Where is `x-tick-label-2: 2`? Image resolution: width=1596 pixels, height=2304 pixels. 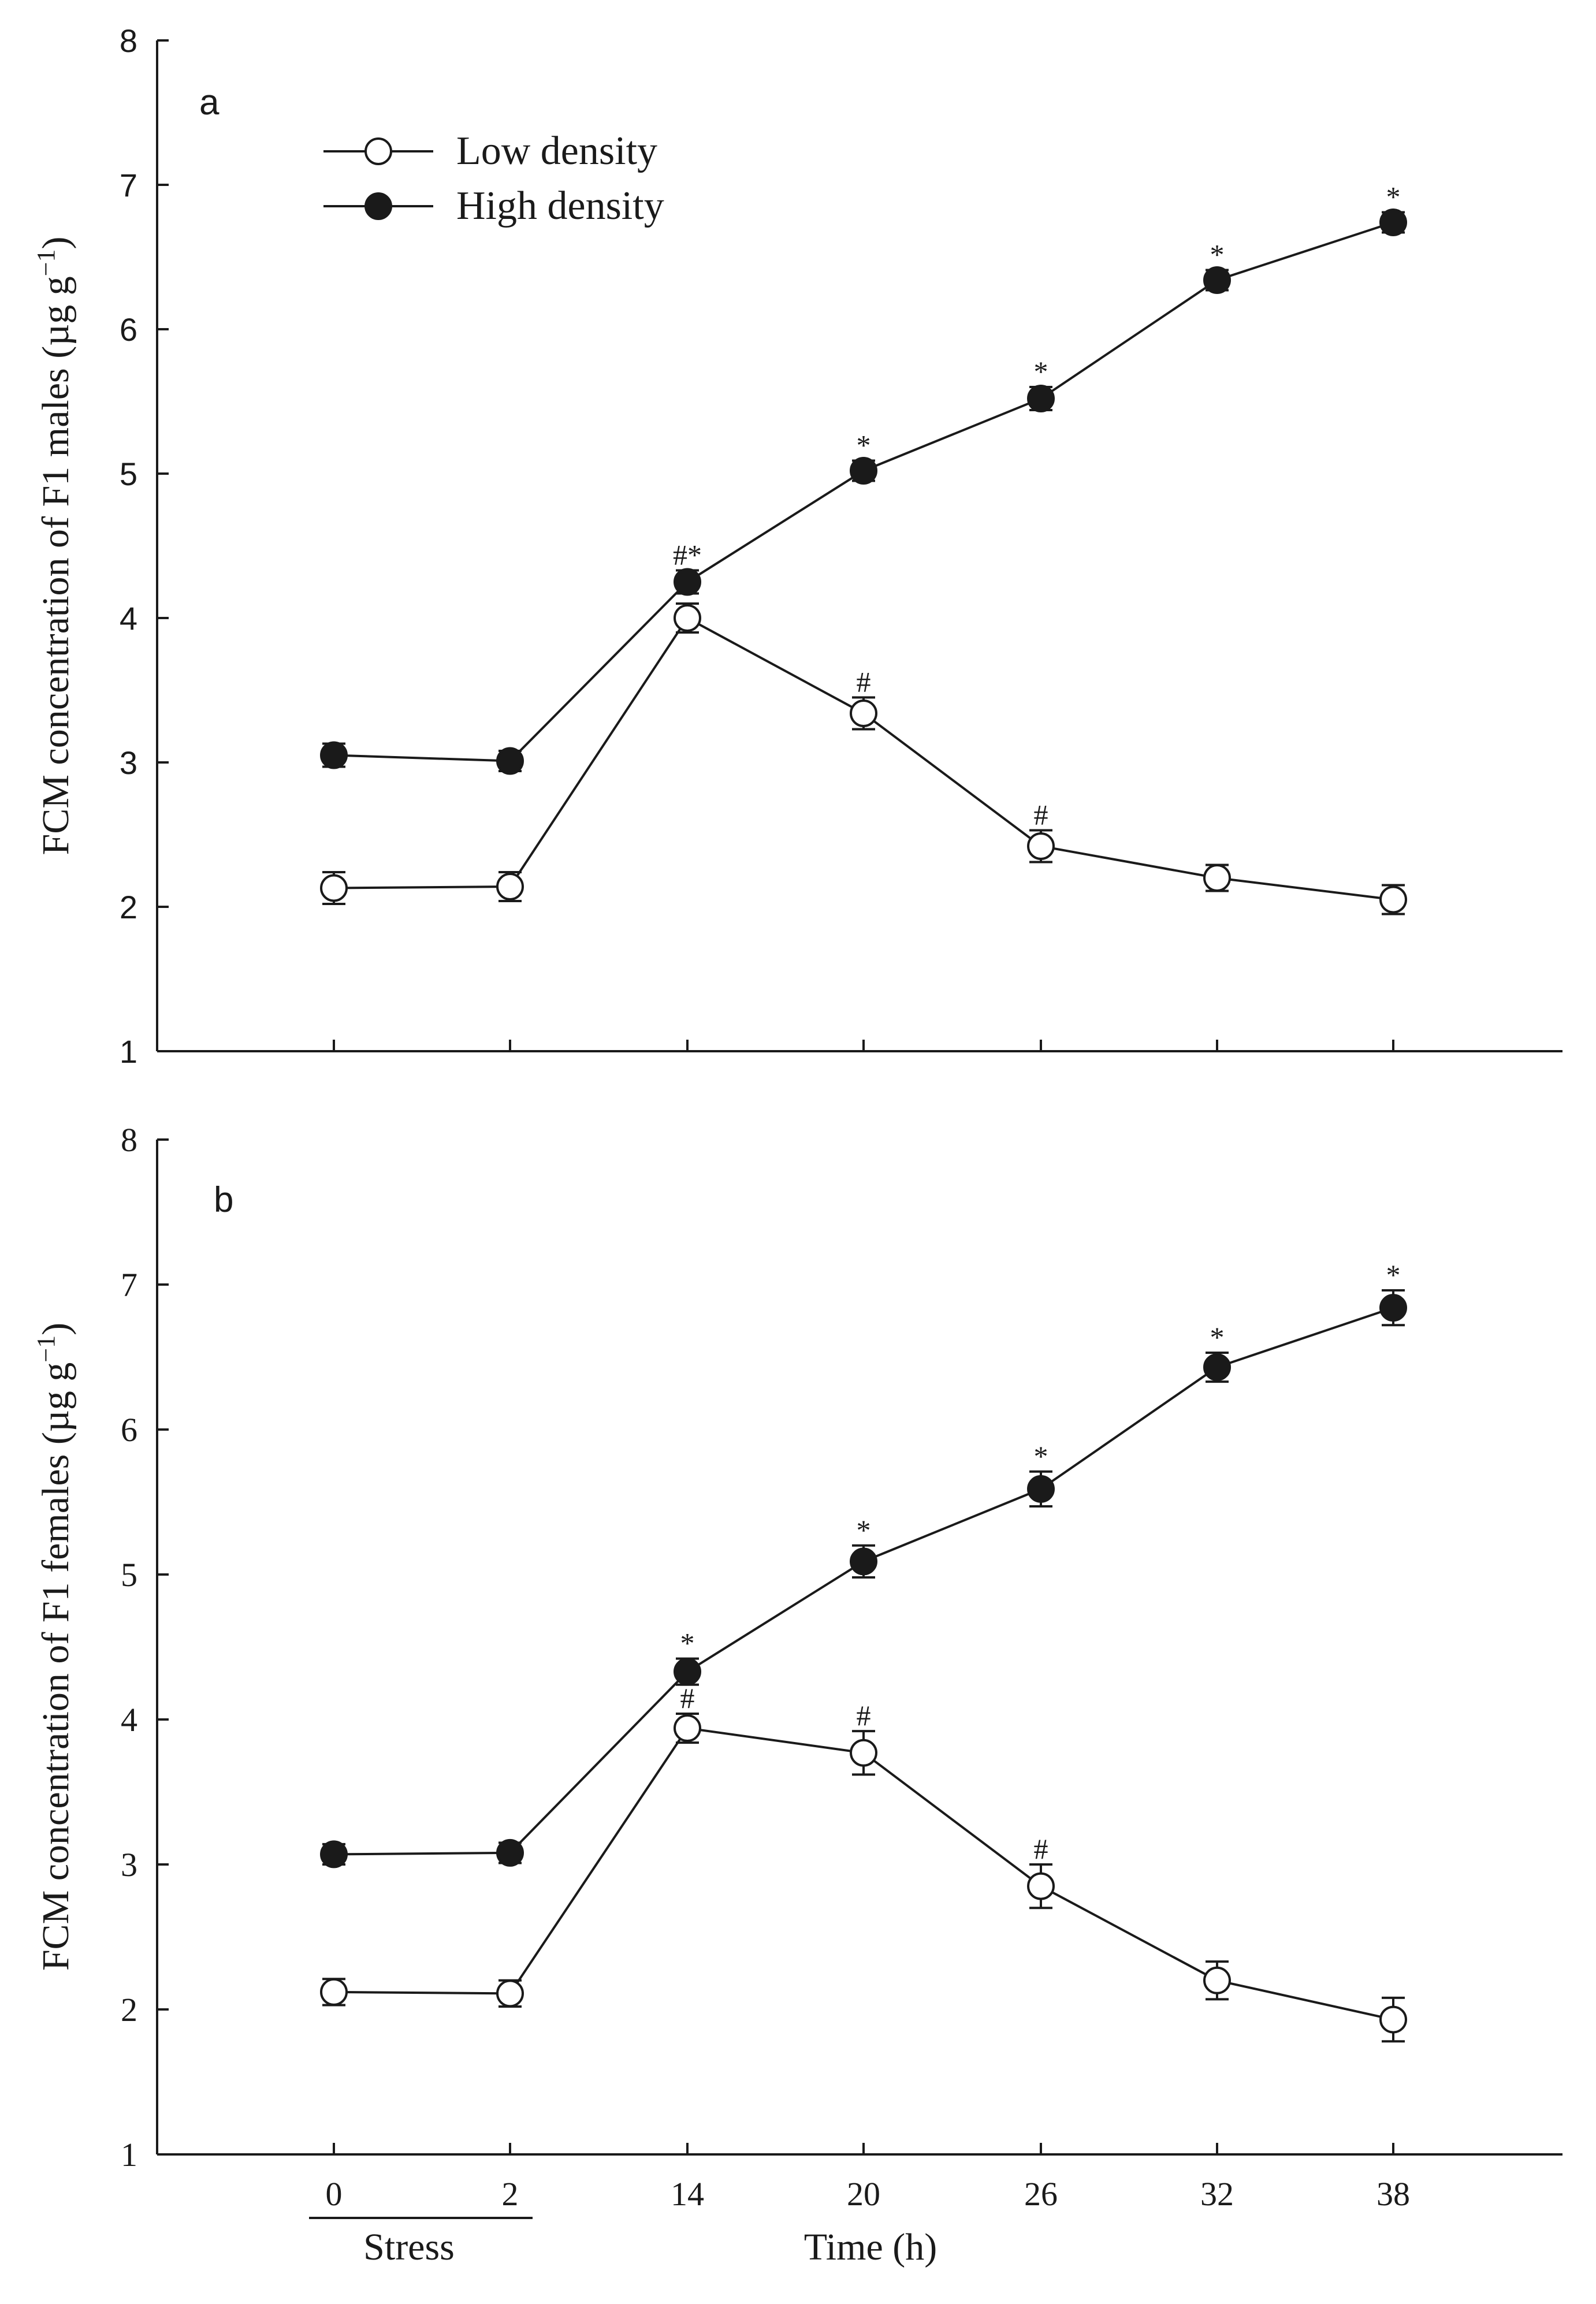 x-tick-label-2: 2 is located at coordinates (511, 2194).